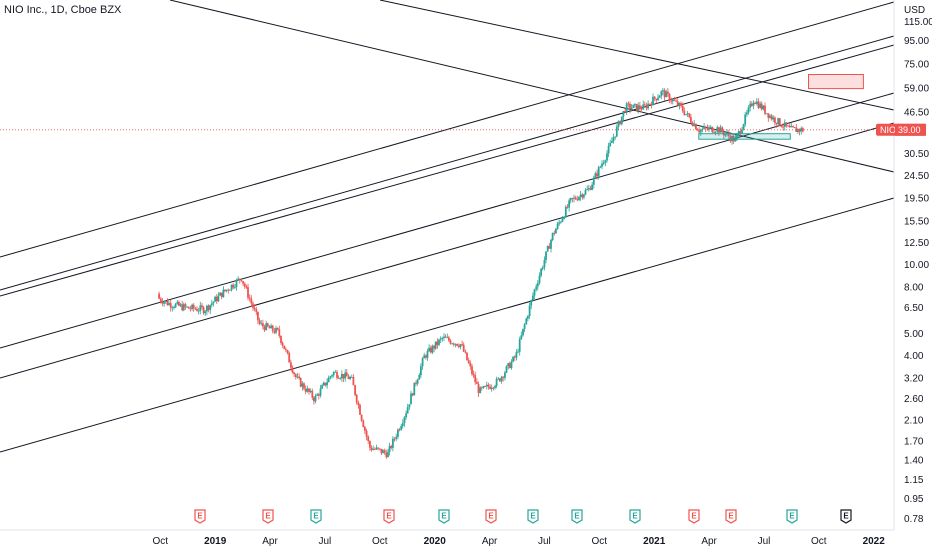  I want to click on time-tick-label: Jul, so click(325, 541).